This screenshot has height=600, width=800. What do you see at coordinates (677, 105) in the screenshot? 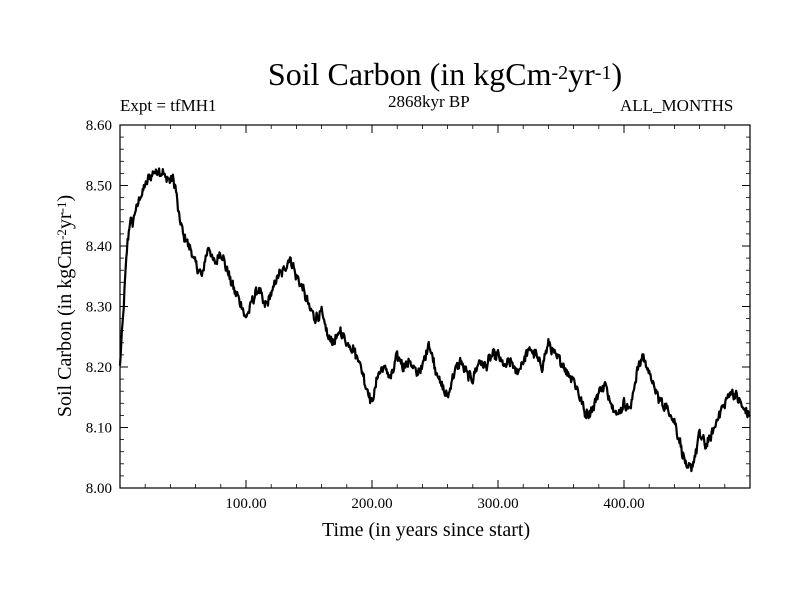
I see `months-label: ALL_MONTHS` at bounding box center [677, 105].